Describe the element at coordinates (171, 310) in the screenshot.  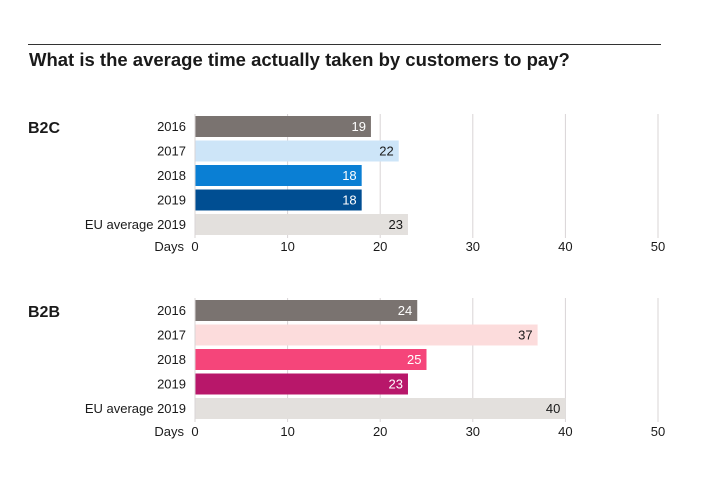
I see `b2b-category-label: 2016` at that location.